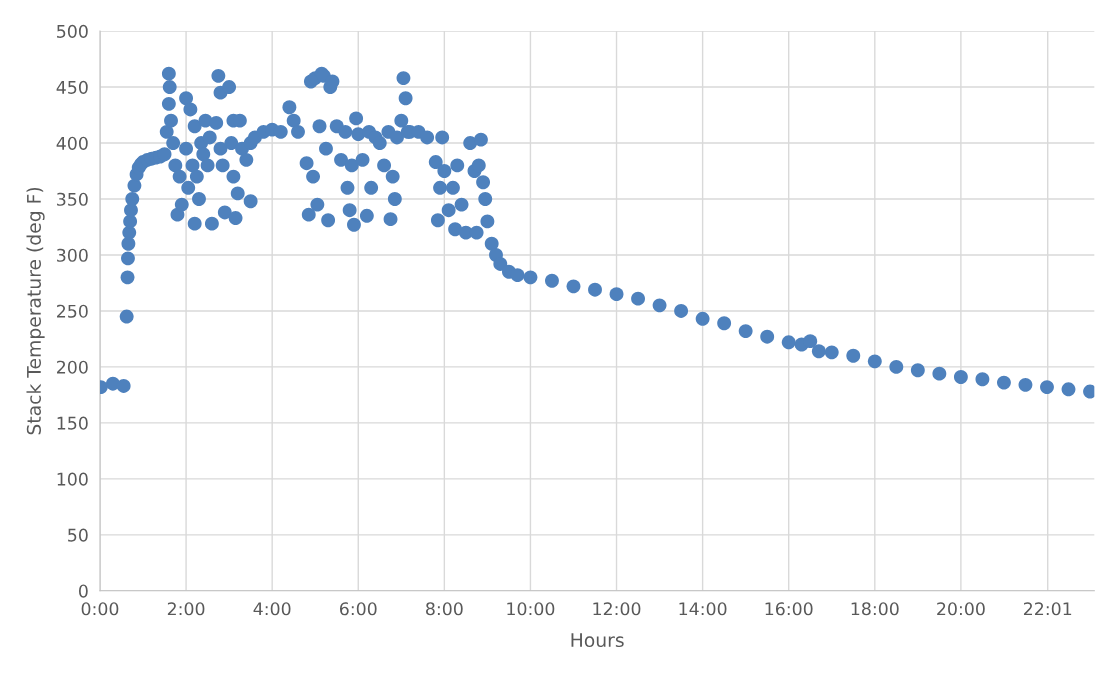 This screenshot has height=691, width=1111. Describe the element at coordinates (72, 367) in the screenshot. I see `y-tick-label: 200` at that location.